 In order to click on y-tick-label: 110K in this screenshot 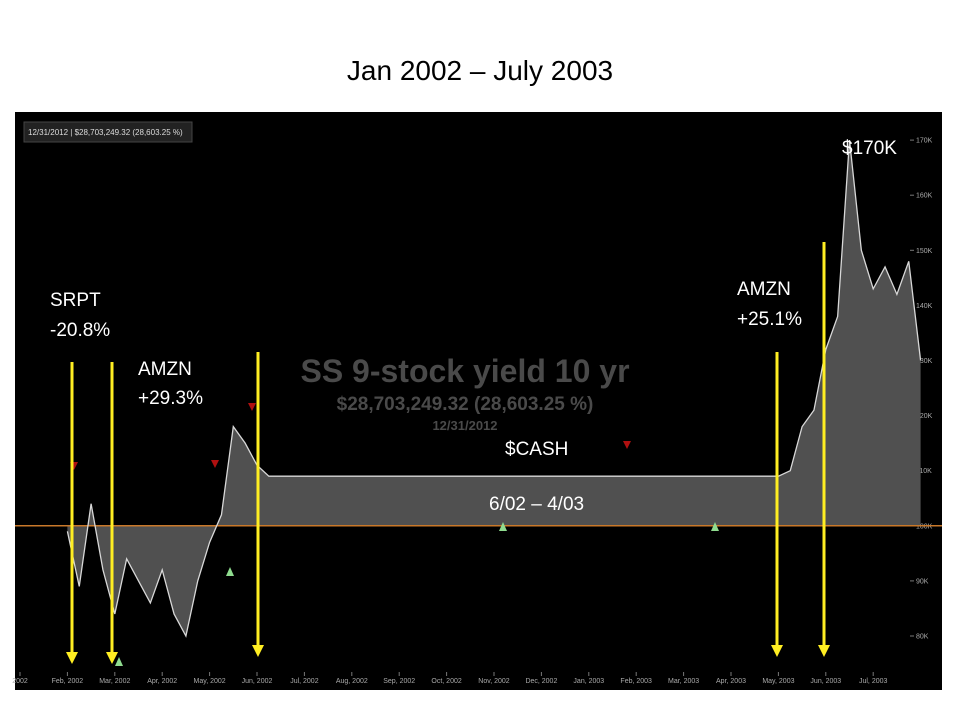, I will do `click(924, 471)`.